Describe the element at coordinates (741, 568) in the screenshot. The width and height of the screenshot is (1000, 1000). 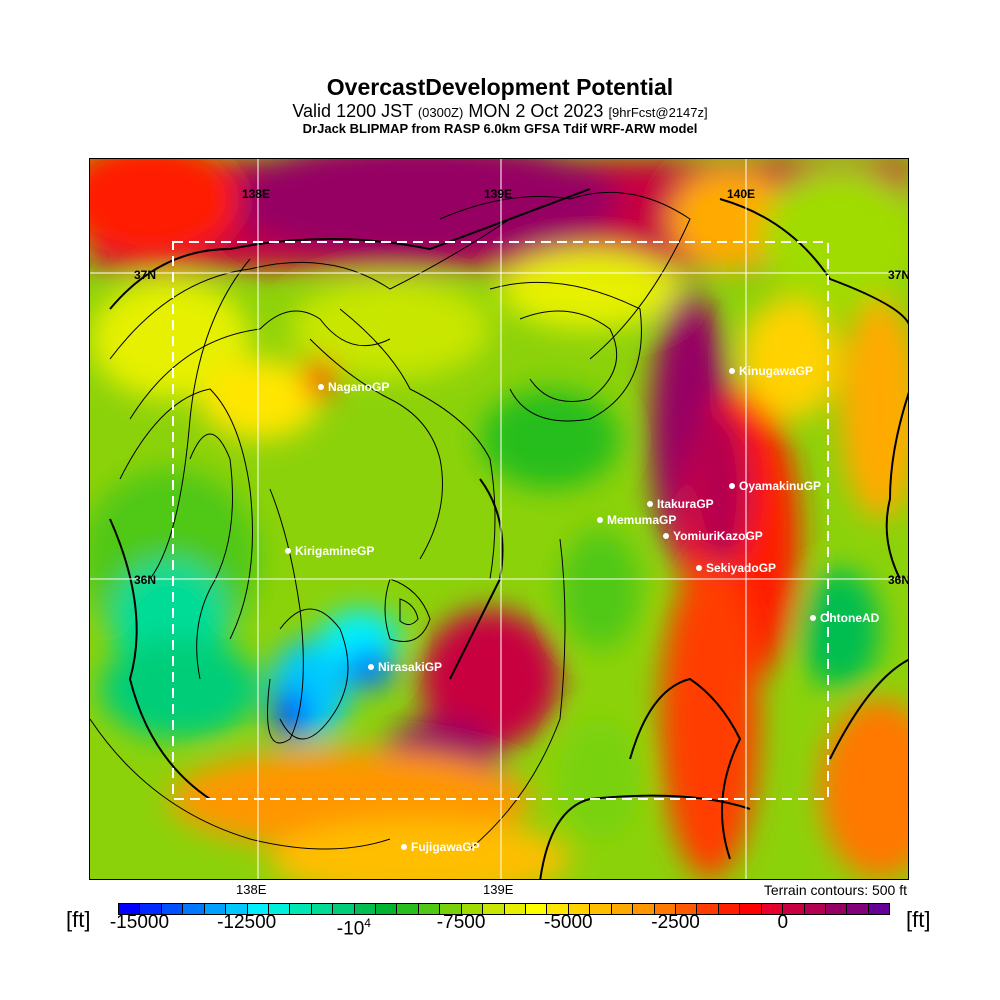
I see `station-label: SekiyadoGP` at that location.